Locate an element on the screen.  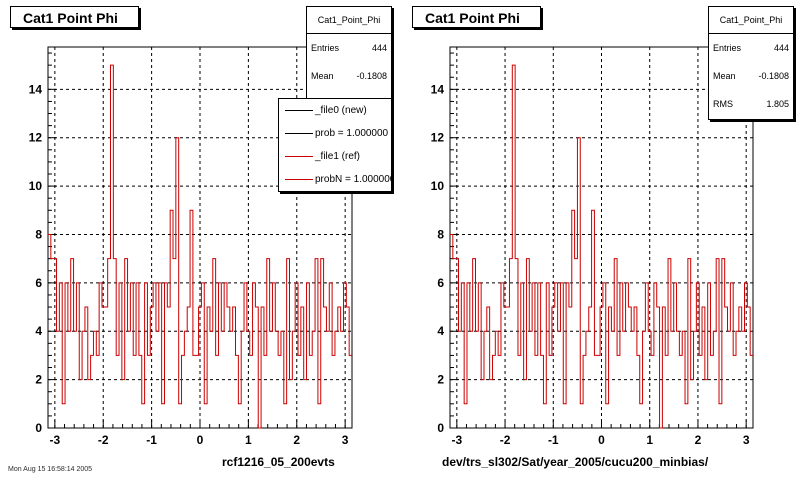
legend-line-new is located at coordinates (299, 110).